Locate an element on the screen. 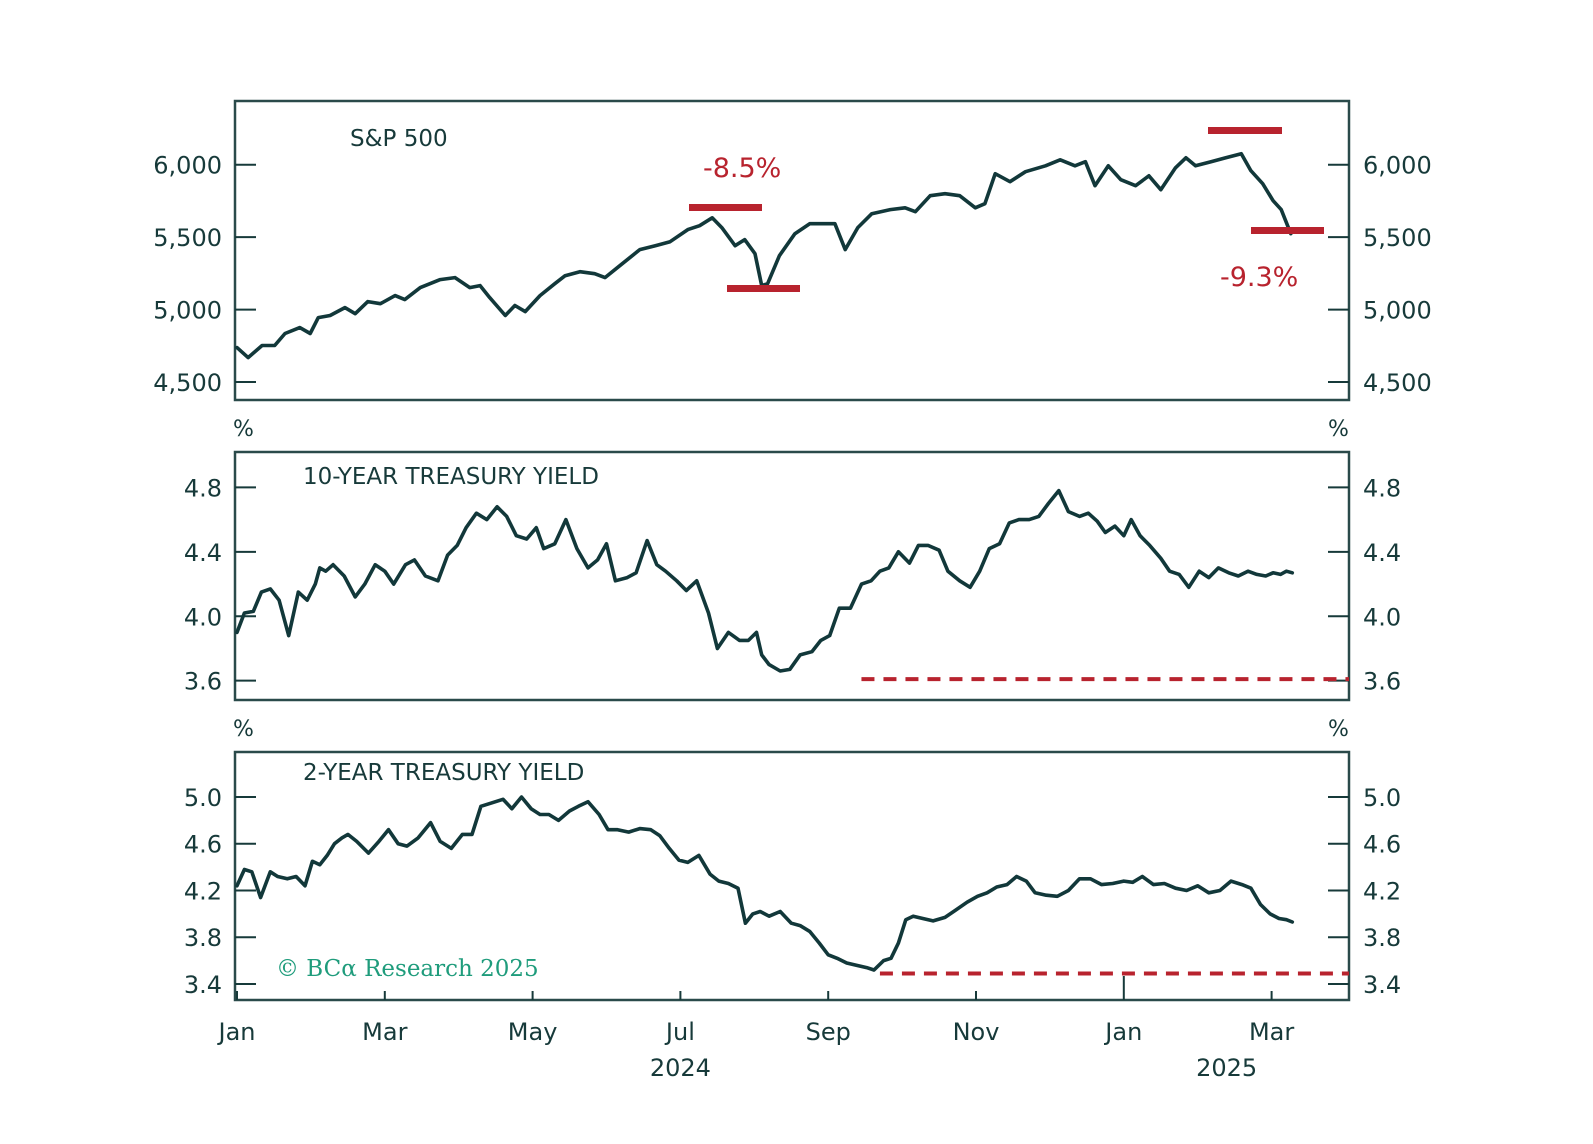  sp500-plot is located at coordinates (764, 255).